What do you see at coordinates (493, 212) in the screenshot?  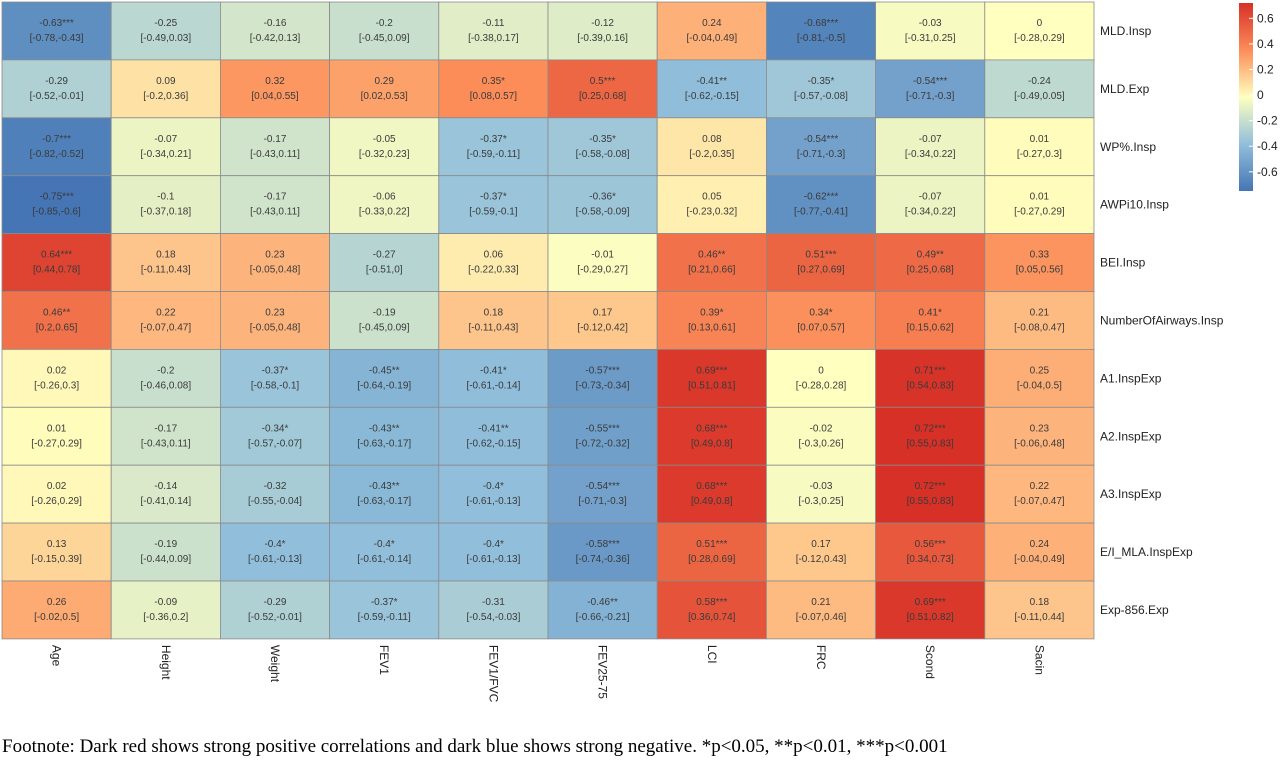 I see `cell-ci-label: [-0.59,-0.1]` at bounding box center [493, 212].